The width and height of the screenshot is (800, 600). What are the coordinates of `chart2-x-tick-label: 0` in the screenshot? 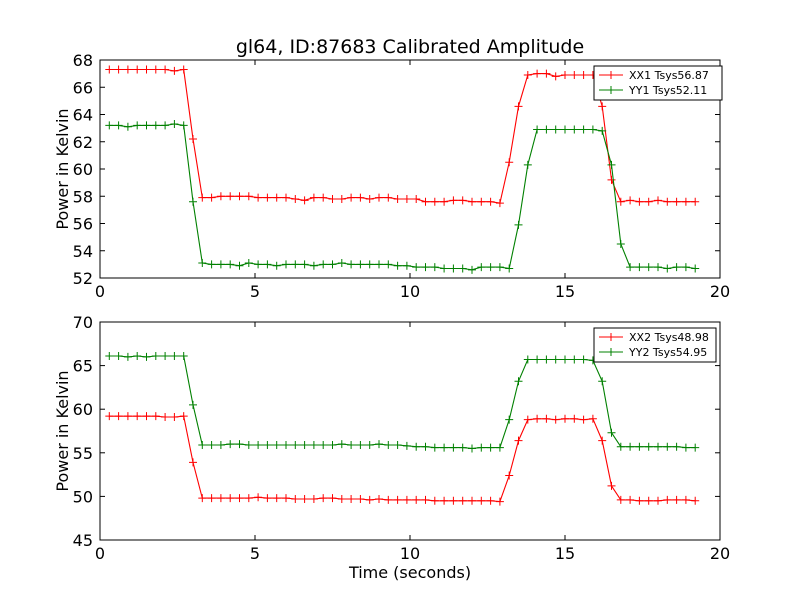 It's located at (100, 553).